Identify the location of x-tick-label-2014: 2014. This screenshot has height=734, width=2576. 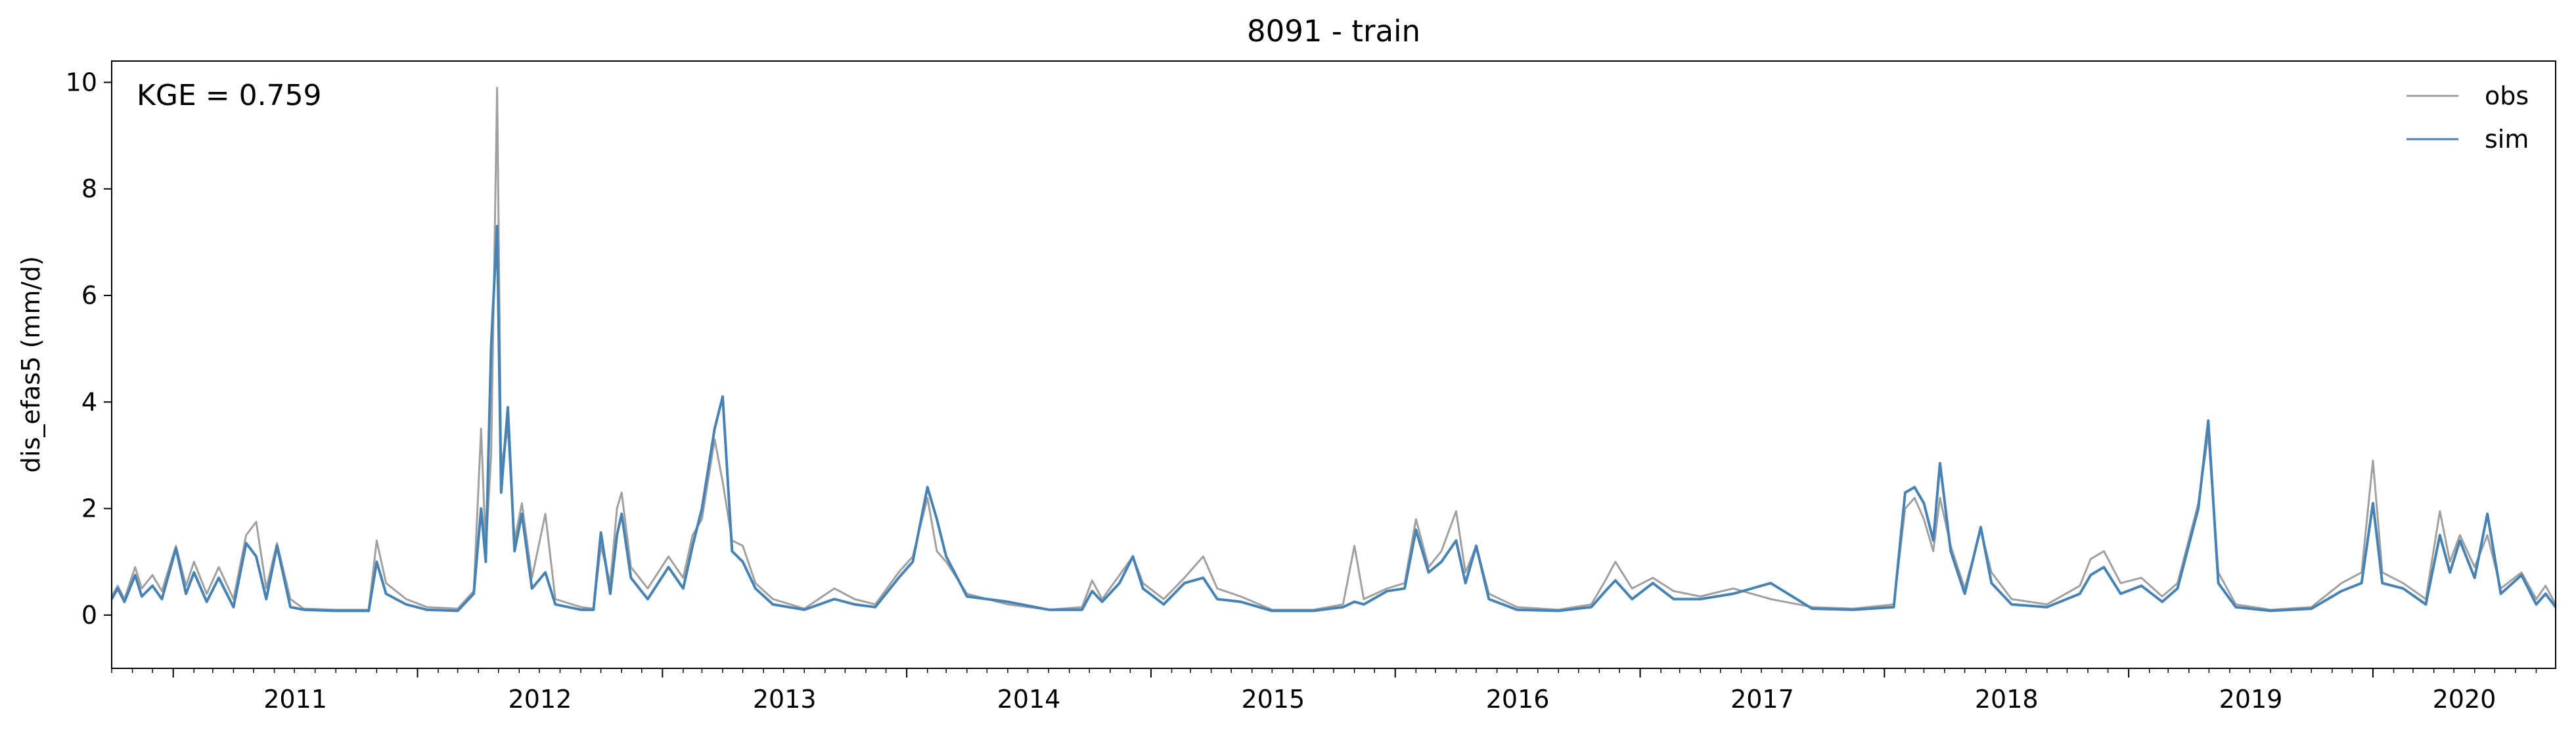
(1029, 699).